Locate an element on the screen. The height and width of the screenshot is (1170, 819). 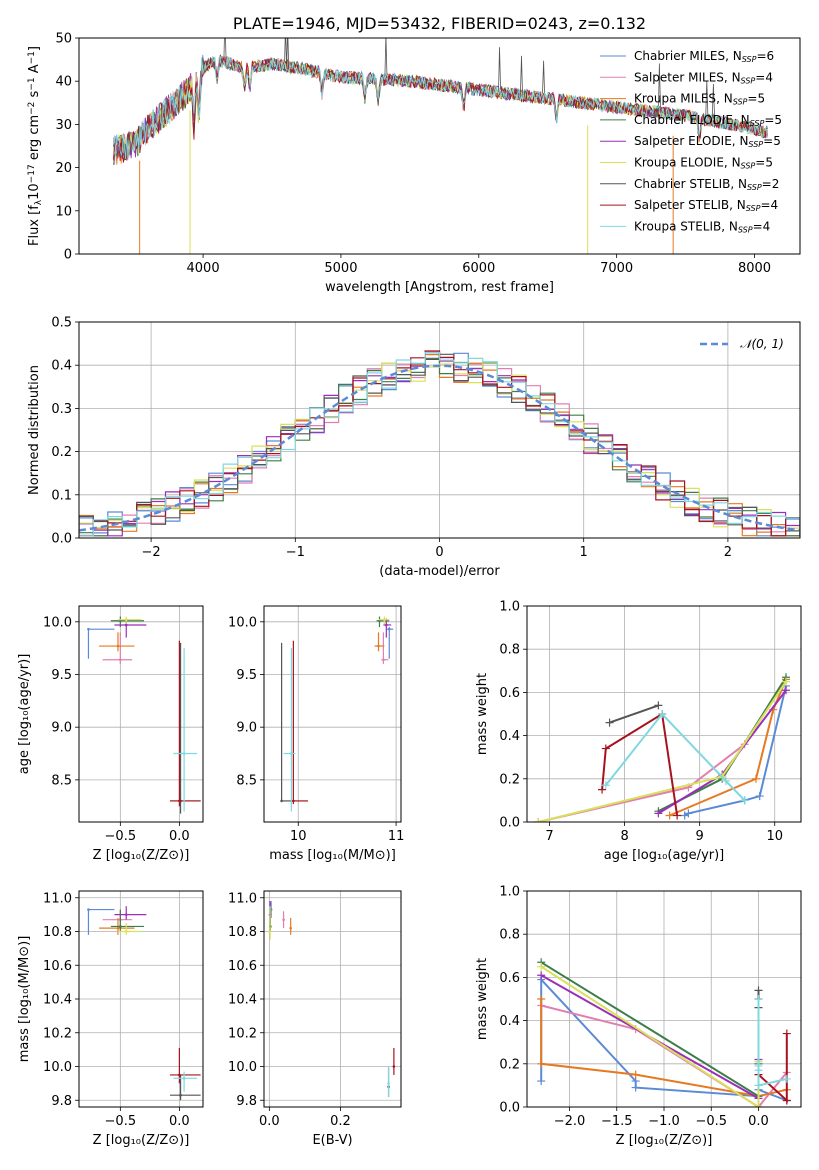
x-tick-label: 7 is located at coordinates (549, 836).